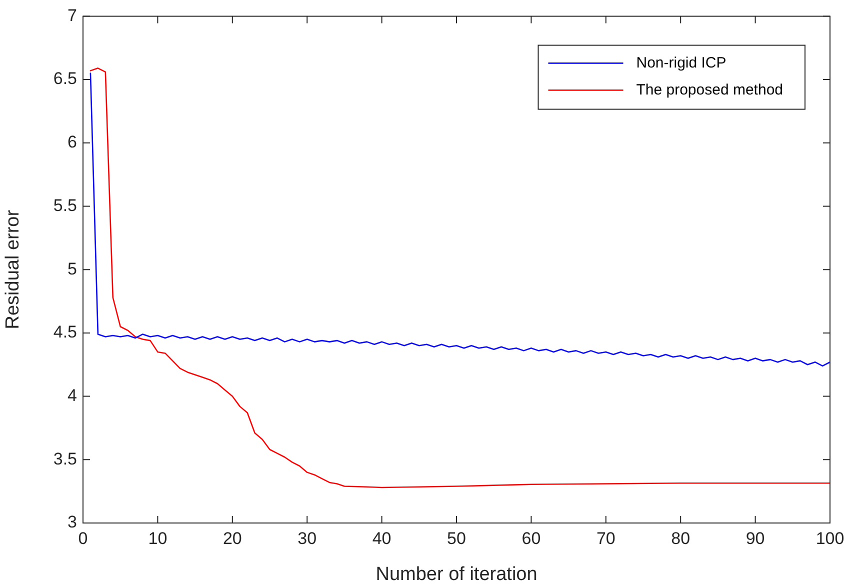  I want to click on x-tick-label: 20, so click(232, 538).